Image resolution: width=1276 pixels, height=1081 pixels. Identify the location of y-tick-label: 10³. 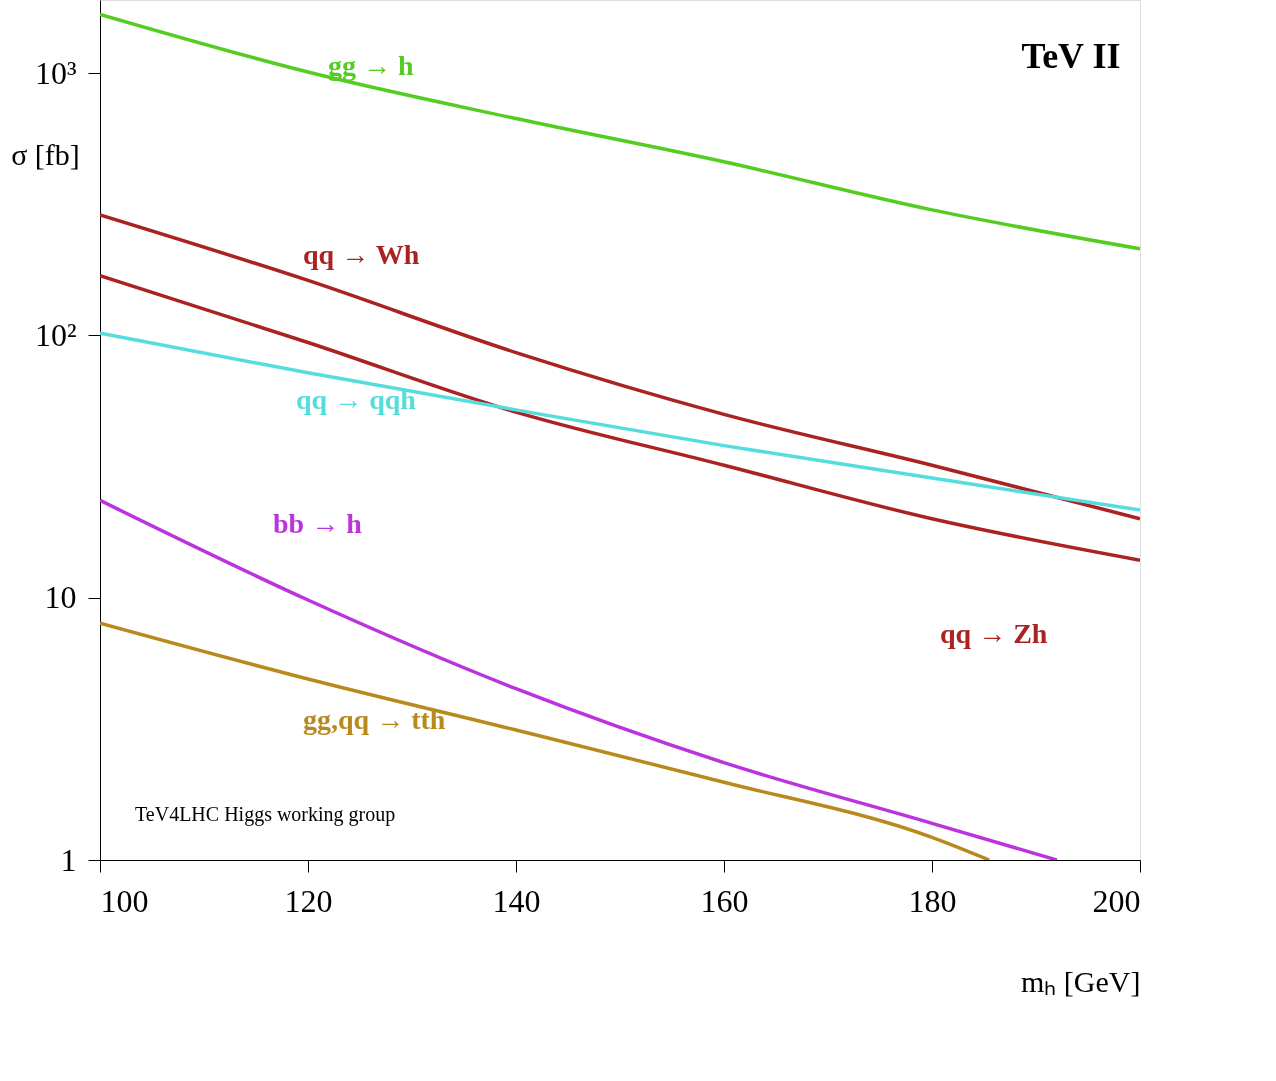
(55, 72).